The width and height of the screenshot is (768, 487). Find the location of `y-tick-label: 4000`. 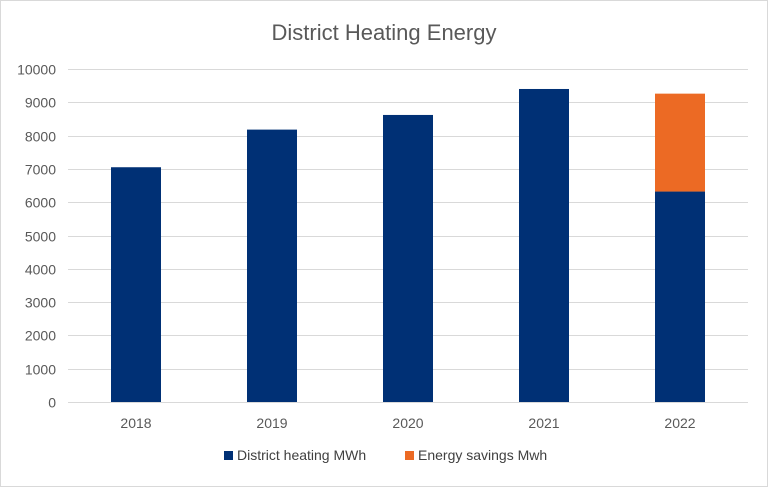

y-tick-label: 4000 is located at coordinates (40, 270).